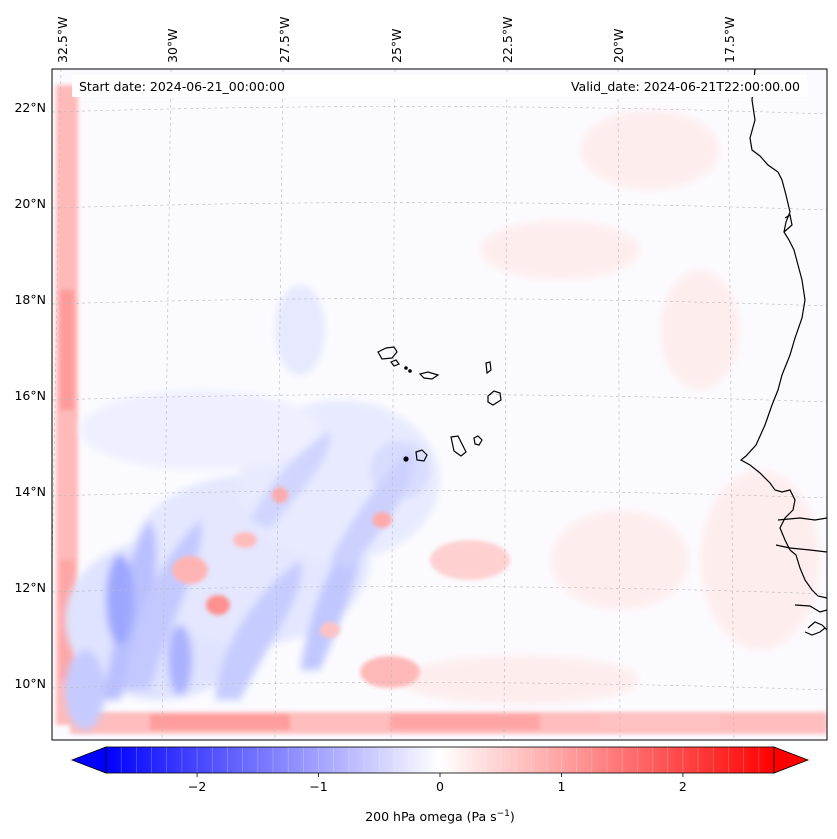  What do you see at coordinates (62, 40) in the screenshot?
I see `lon-label-32-5w: 32.5°W` at bounding box center [62, 40].